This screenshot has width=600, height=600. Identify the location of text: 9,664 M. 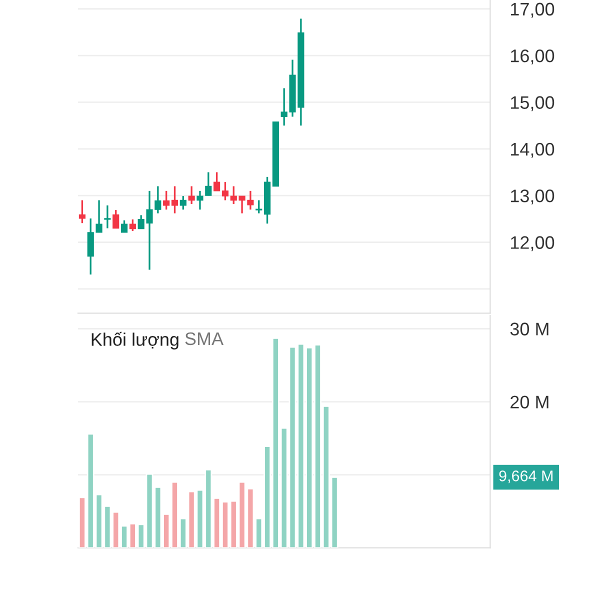
(525, 477).